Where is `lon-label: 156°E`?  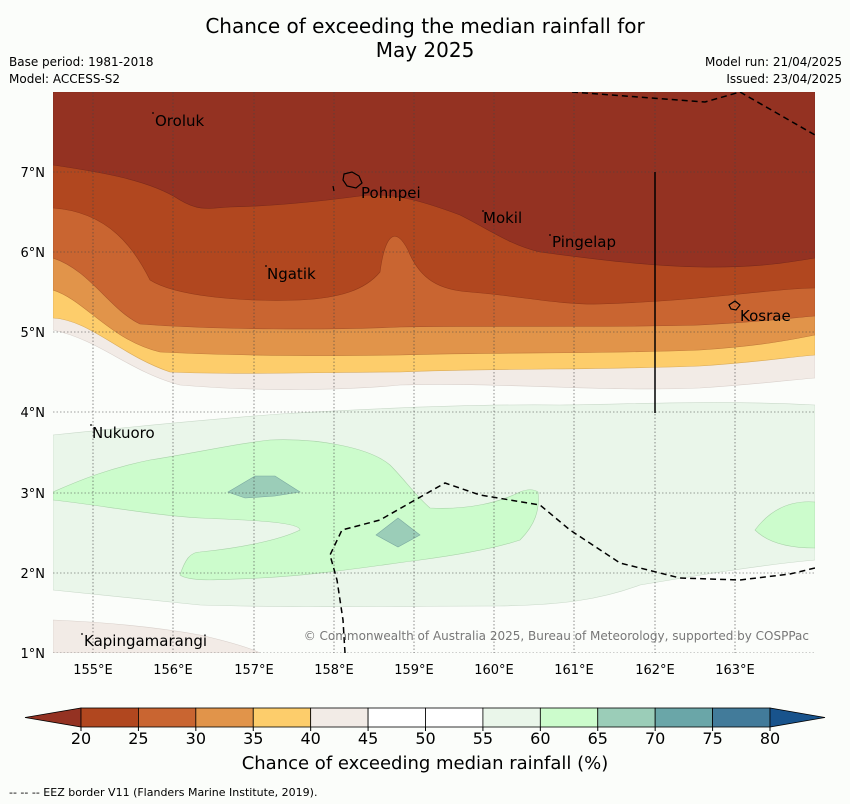
lon-label: 156°E is located at coordinates (173, 670).